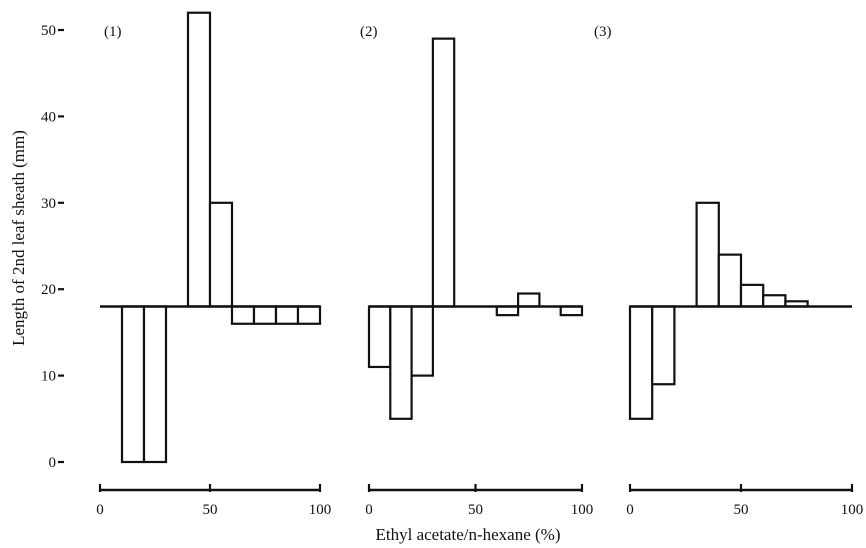 The width and height of the screenshot is (866, 548). What do you see at coordinates (48, 117) in the screenshot?
I see `y-tick-label: 40` at bounding box center [48, 117].